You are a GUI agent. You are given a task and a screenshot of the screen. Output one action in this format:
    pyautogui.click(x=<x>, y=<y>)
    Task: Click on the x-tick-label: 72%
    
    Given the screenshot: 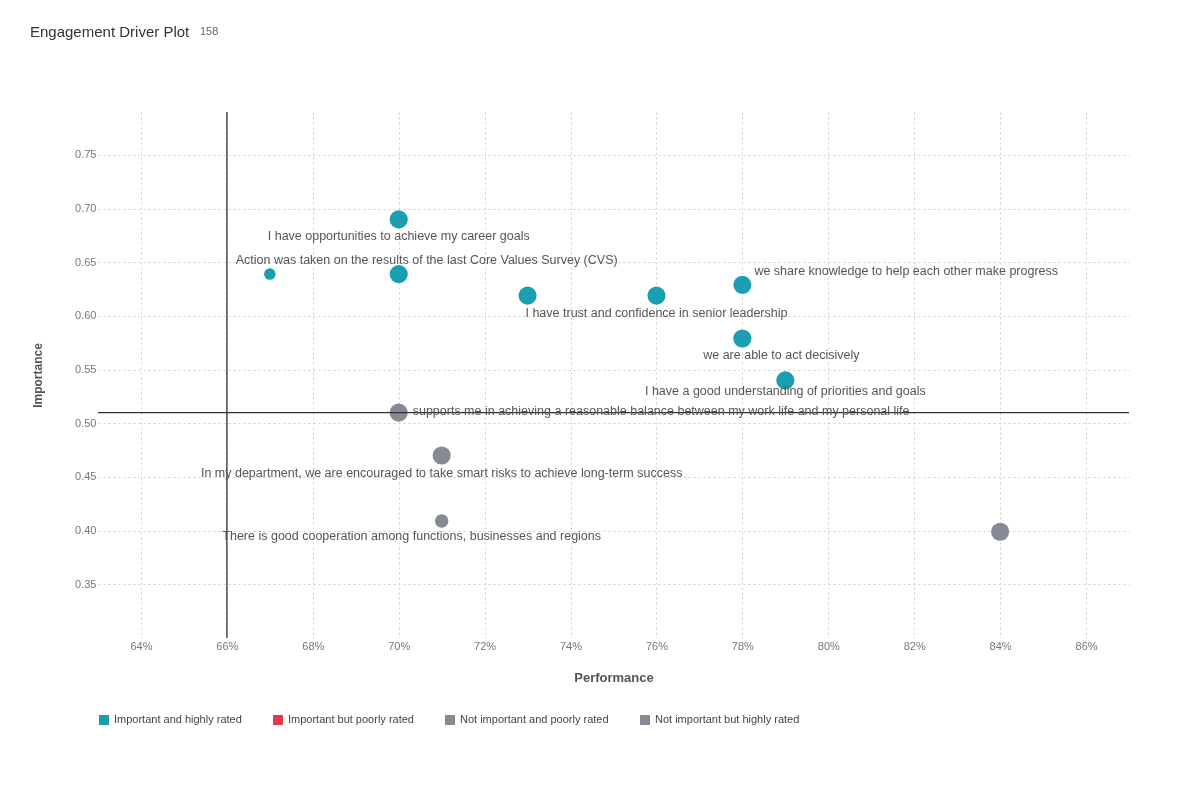 What is the action you would take?
    pyautogui.click(x=485, y=645)
    